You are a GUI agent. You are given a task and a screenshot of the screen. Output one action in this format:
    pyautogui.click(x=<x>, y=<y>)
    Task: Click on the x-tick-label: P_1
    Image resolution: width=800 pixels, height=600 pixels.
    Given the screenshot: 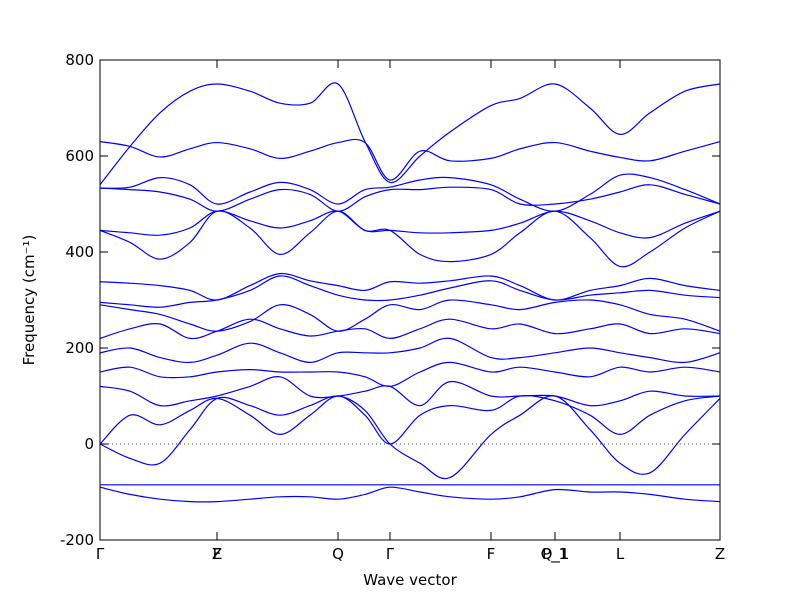 What is the action you would take?
    pyautogui.click(x=555, y=554)
    